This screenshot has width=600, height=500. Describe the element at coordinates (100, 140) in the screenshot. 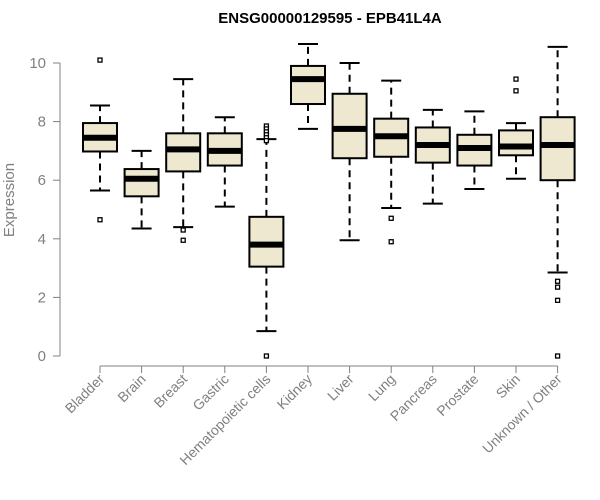

I see `box-group-bladder` at that location.